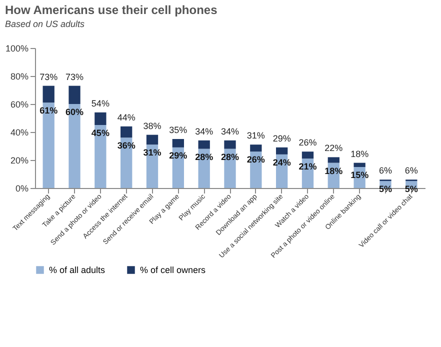  What do you see at coordinates (333, 148) in the screenshot?
I see `total-label: 22%` at bounding box center [333, 148].